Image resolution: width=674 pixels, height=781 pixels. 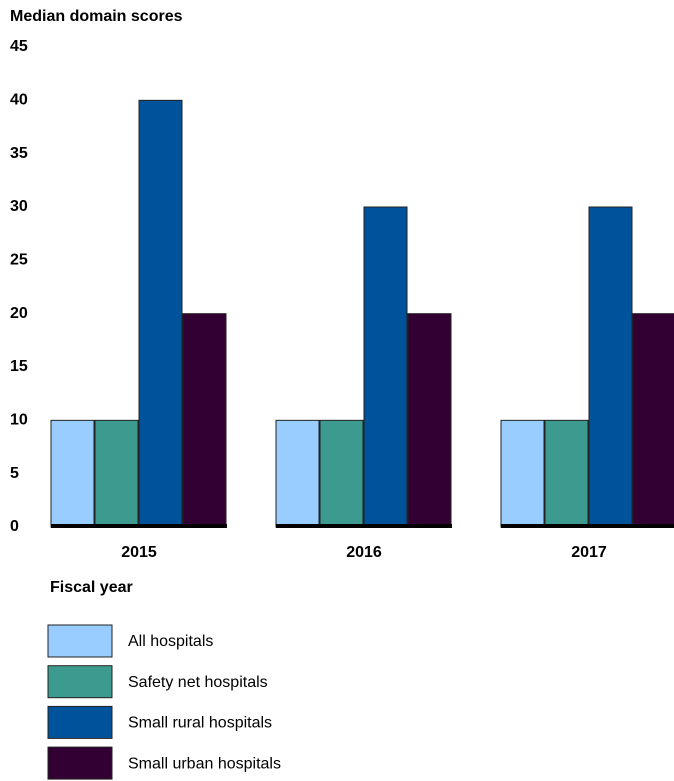 I want to click on x-tick-label: 2015, so click(x=139, y=552).